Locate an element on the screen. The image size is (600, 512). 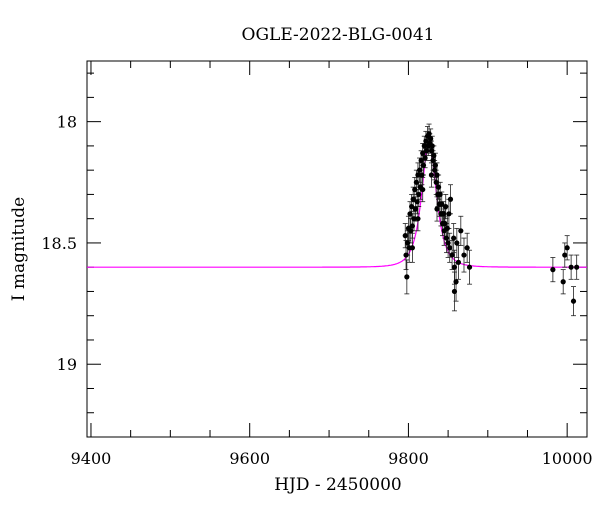
y-tick-label: 18.5 is located at coordinates (59, 243).